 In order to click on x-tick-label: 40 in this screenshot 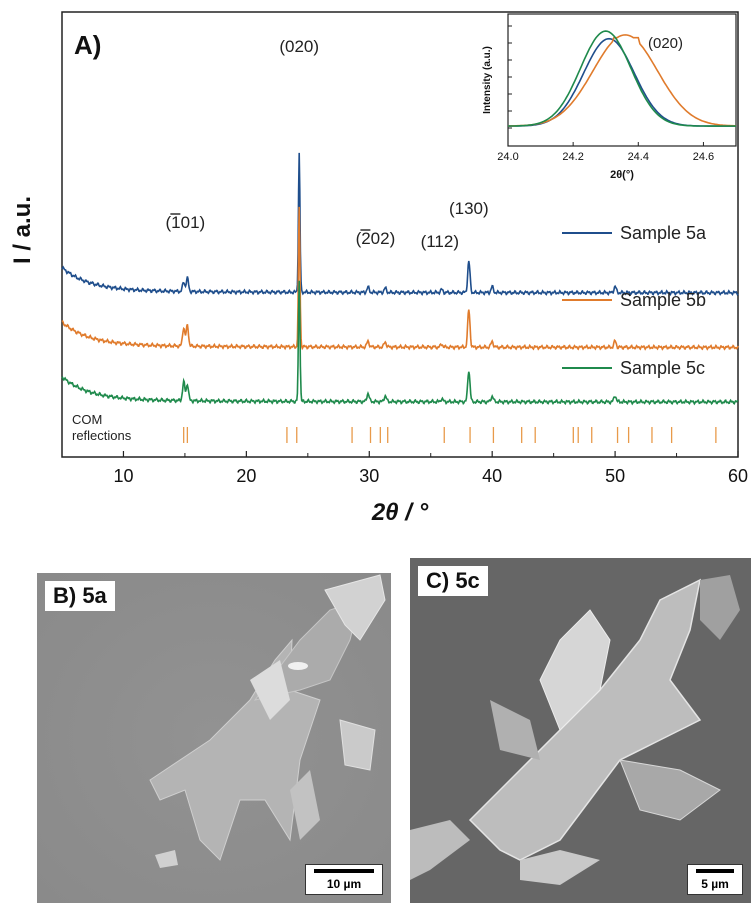, I will do `click(492, 476)`.